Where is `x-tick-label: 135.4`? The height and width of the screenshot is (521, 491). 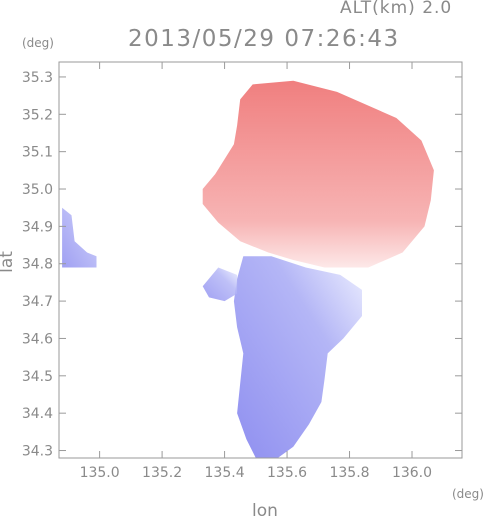 x-tick-label: 135.4 is located at coordinates (225, 473).